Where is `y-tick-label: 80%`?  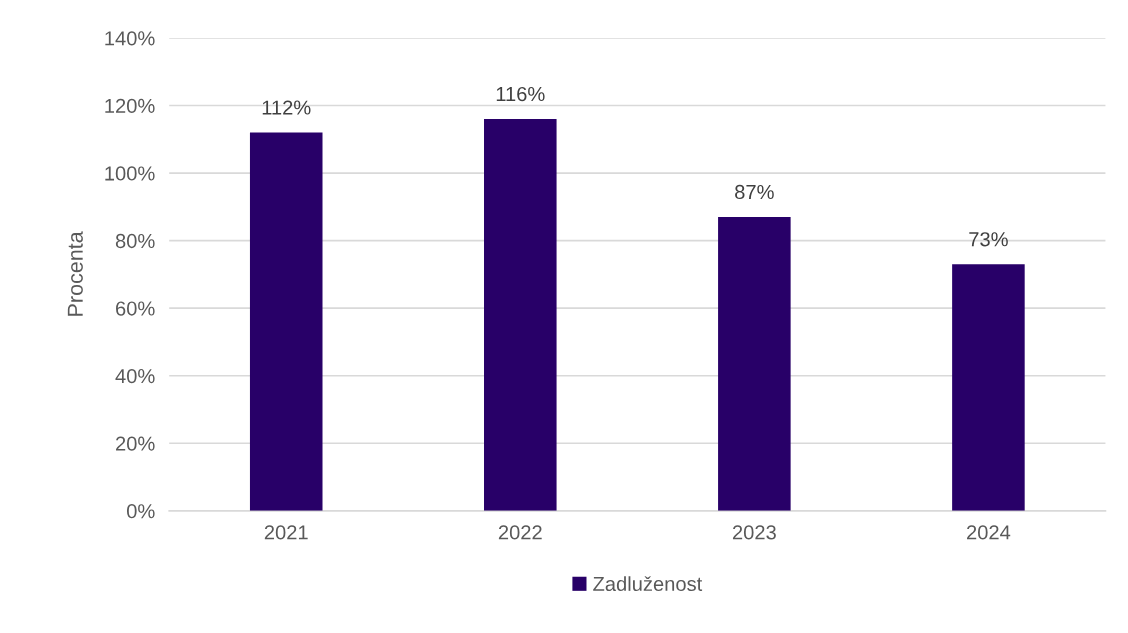 y-tick-label: 80% is located at coordinates (135, 241).